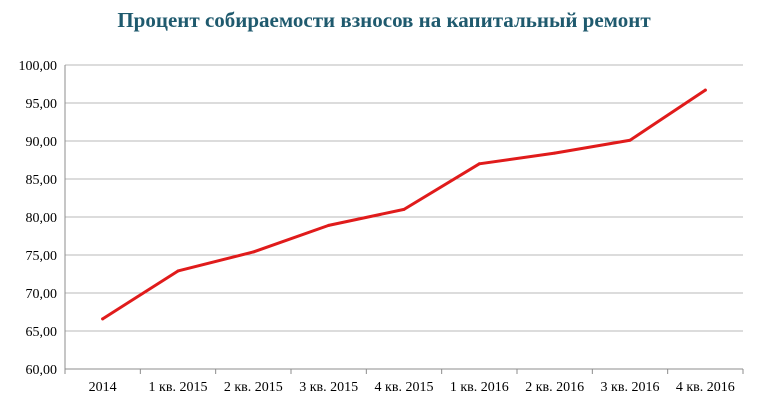  I want to click on y-tick-label: 70,00, so click(42, 294).